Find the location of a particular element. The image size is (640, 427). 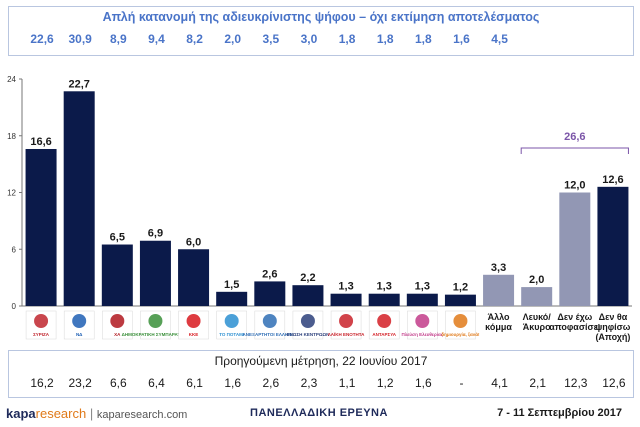

website-link: kaparesearch.com is located at coordinates (142, 415).